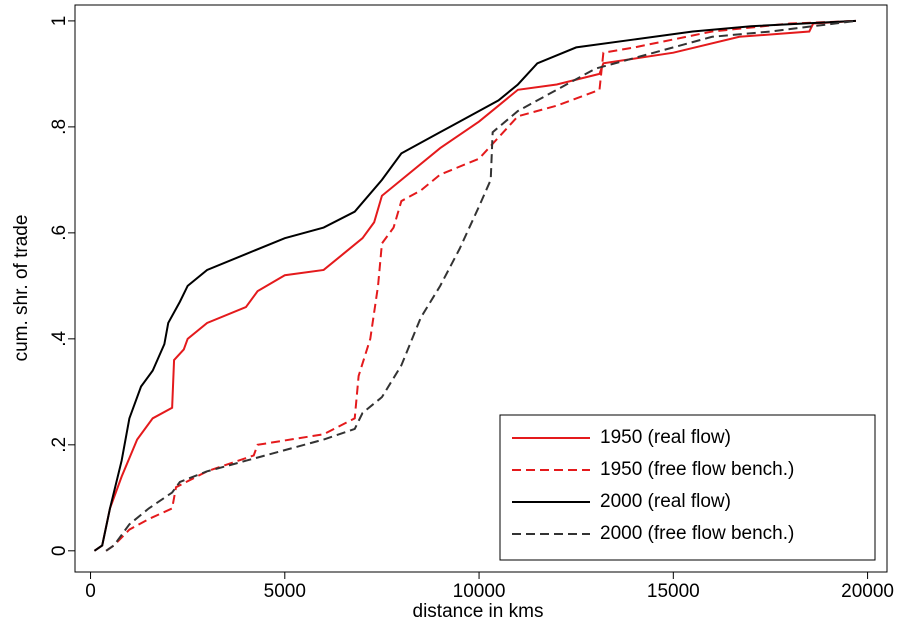 This screenshot has width=902, height=630. I want to click on y-tick-label: .6, so click(59, 233).